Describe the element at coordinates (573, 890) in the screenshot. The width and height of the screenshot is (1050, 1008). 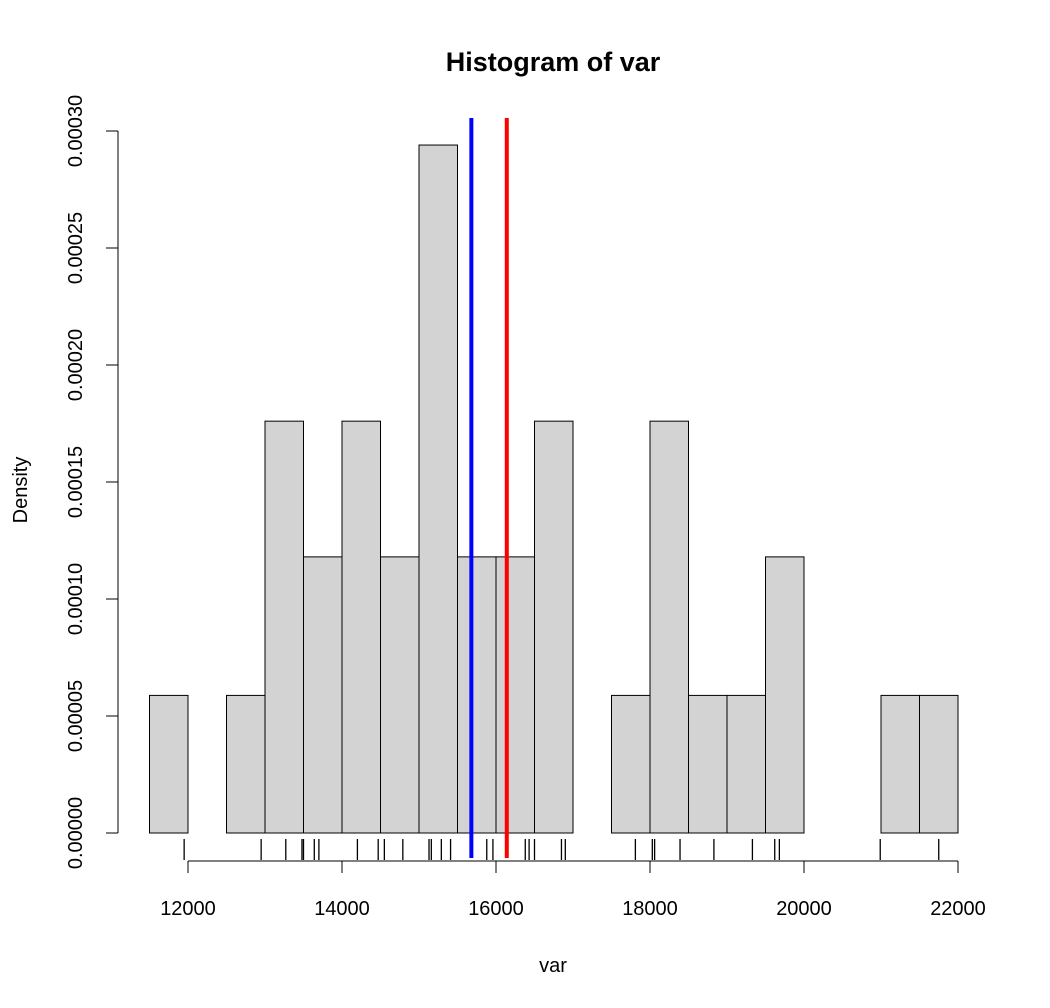
I see `x-axis: 12000 14000 16000 18000 20000 22000` at that location.